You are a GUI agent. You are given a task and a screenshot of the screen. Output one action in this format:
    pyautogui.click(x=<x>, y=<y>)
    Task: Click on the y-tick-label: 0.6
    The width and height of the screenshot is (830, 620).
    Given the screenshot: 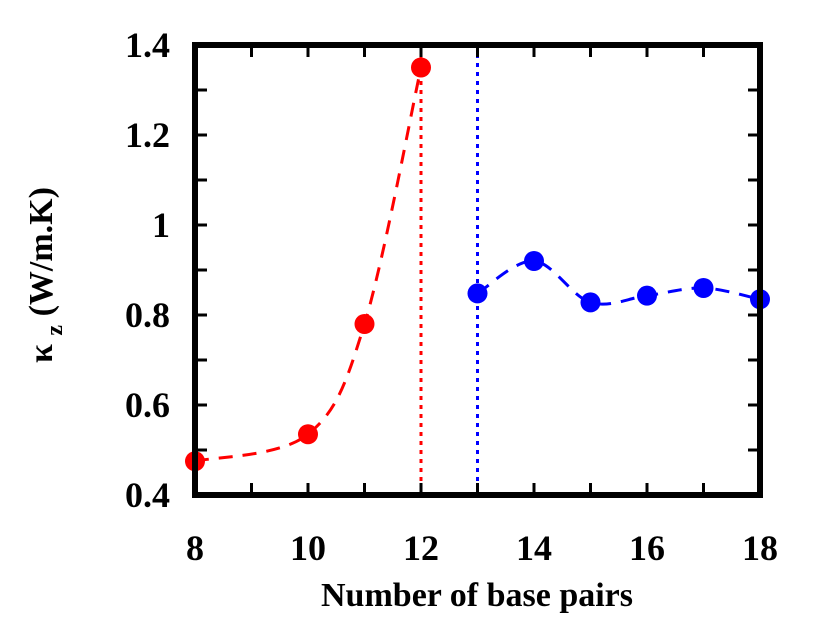 What is the action you would take?
    pyautogui.click(x=147, y=405)
    